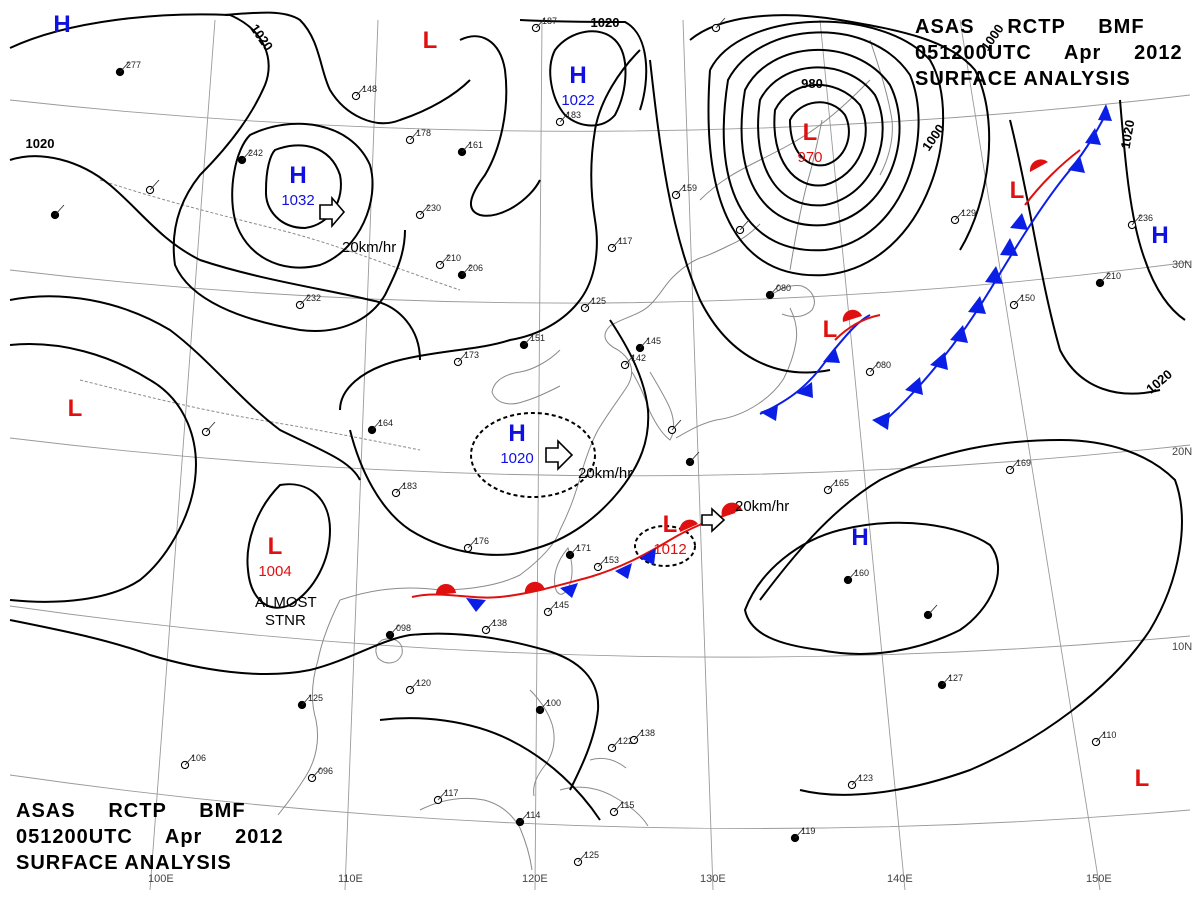  What do you see at coordinates (433, 208) in the screenshot?
I see `station-pressure-value: 230` at bounding box center [433, 208].